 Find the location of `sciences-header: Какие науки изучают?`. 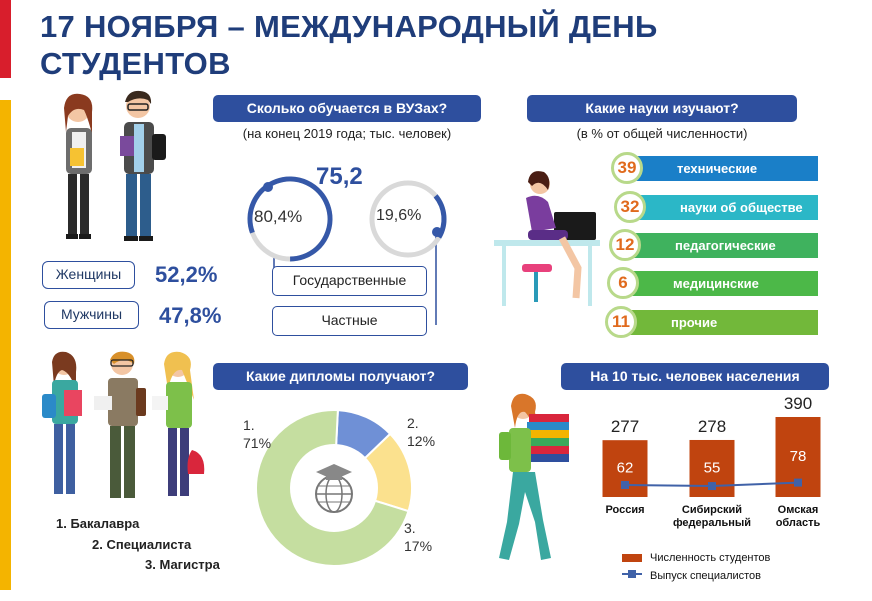

sciences-header: Какие науки изучают? is located at coordinates (662, 108).